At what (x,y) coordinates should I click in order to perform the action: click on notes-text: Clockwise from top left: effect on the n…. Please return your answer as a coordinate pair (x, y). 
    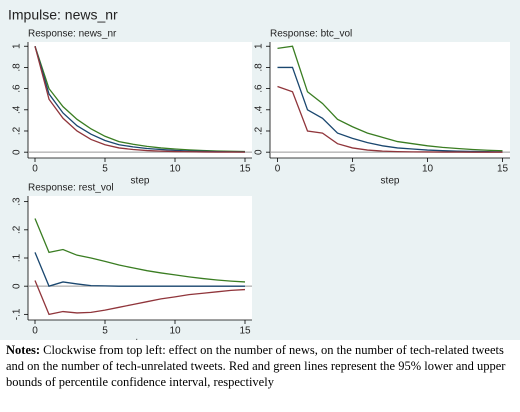
    Looking at the image, I should click on (256, 366).